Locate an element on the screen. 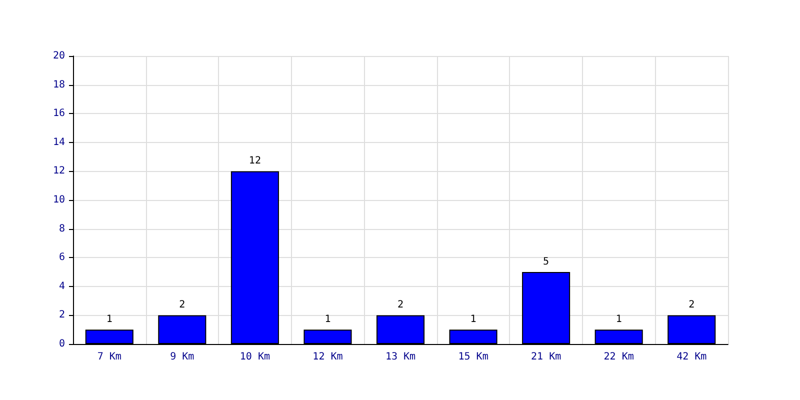 Image resolution: width=800 pixels, height=400 pixels. y-tick-label: 0 is located at coordinates (61, 344).